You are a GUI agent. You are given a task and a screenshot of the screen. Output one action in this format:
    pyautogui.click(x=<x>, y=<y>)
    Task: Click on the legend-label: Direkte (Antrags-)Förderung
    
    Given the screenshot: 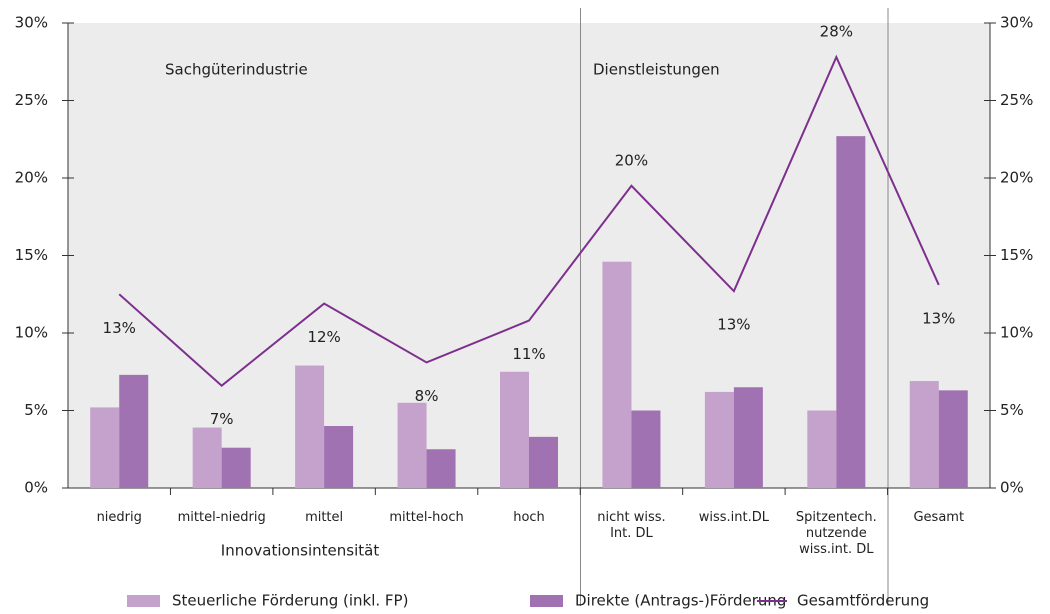 What is the action you would take?
    pyautogui.click(x=680, y=601)
    